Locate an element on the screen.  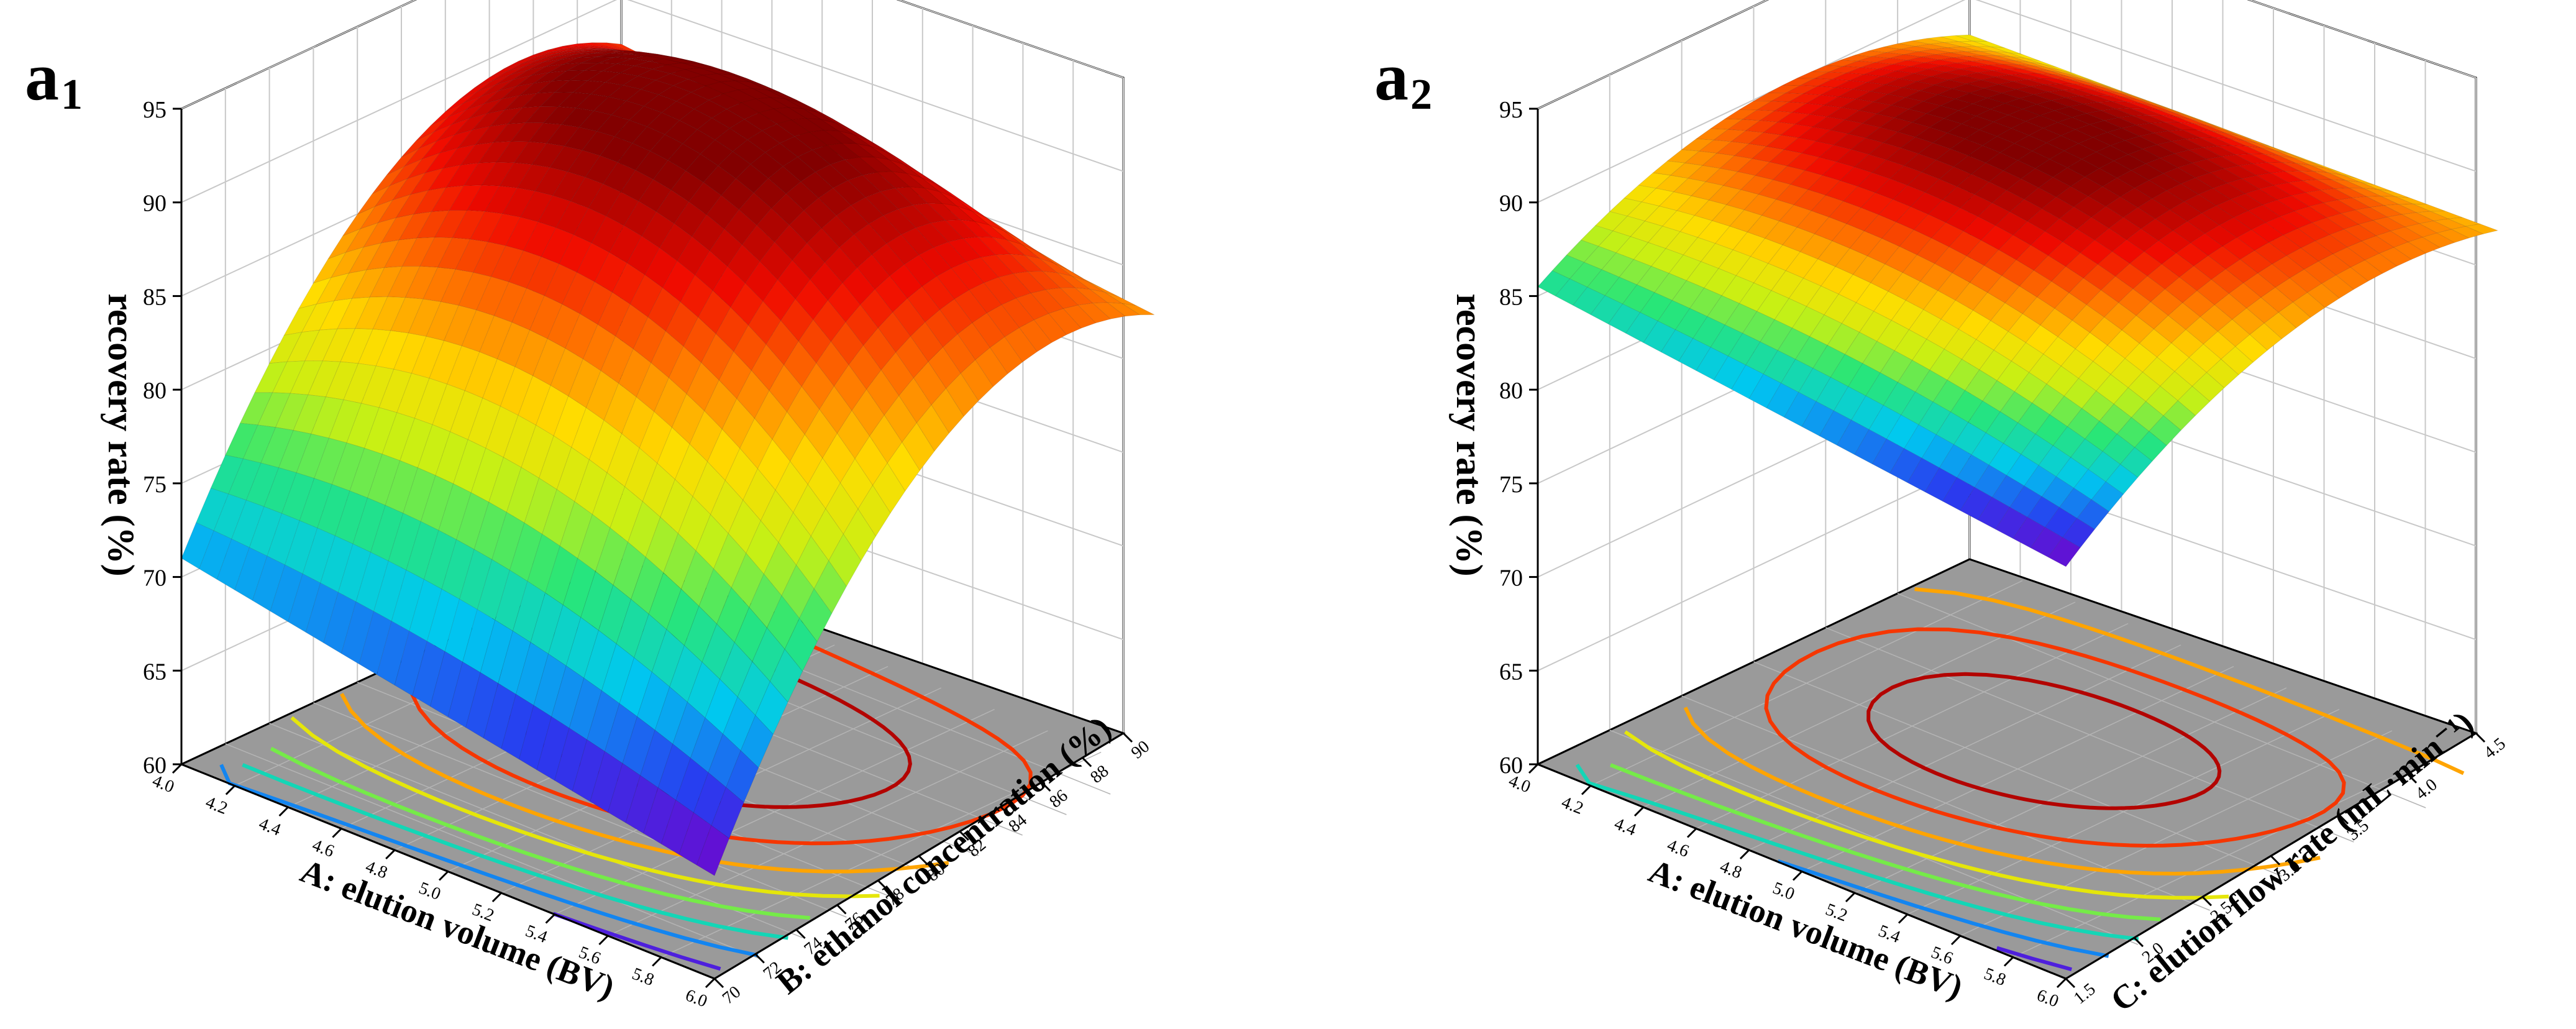
p2-contours is located at coordinates (2020, 779).